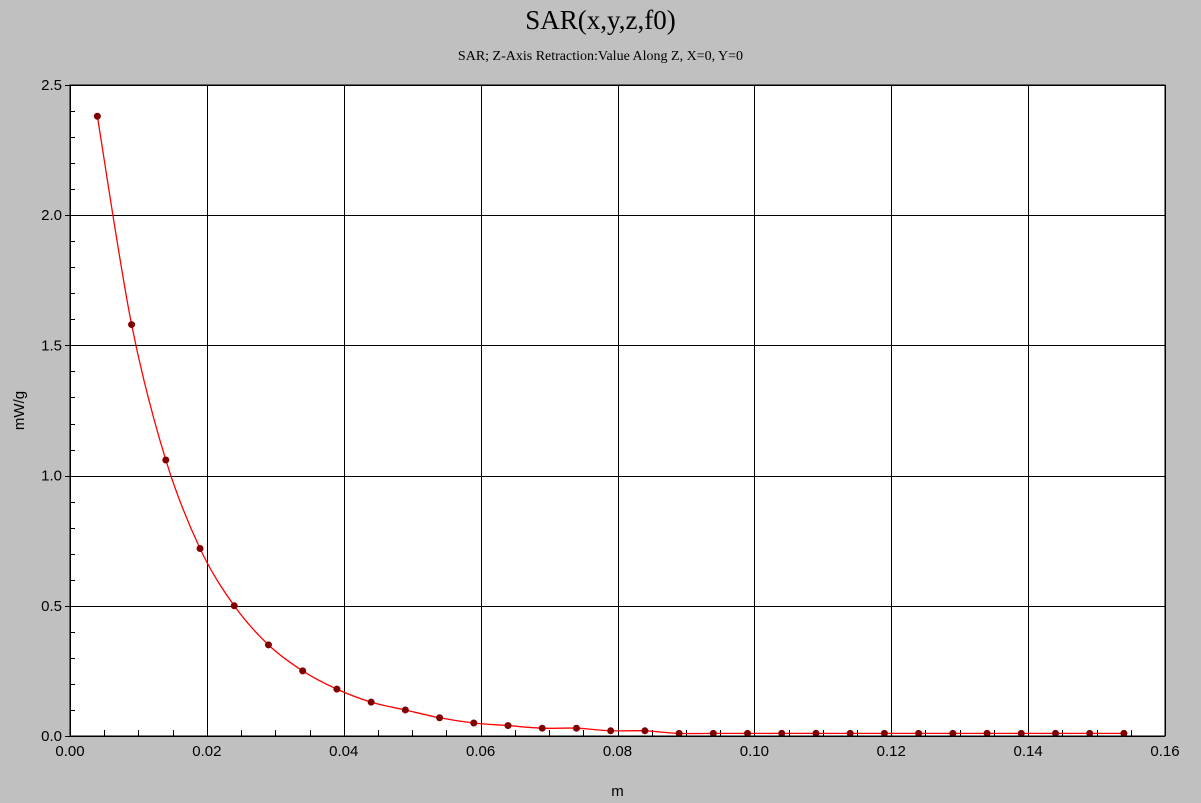 This screenshot has height=803, width=1201. Describe the element at coordinates (51, 736) in the screenshot. I see `y-tick-label: 0.0` at that location.